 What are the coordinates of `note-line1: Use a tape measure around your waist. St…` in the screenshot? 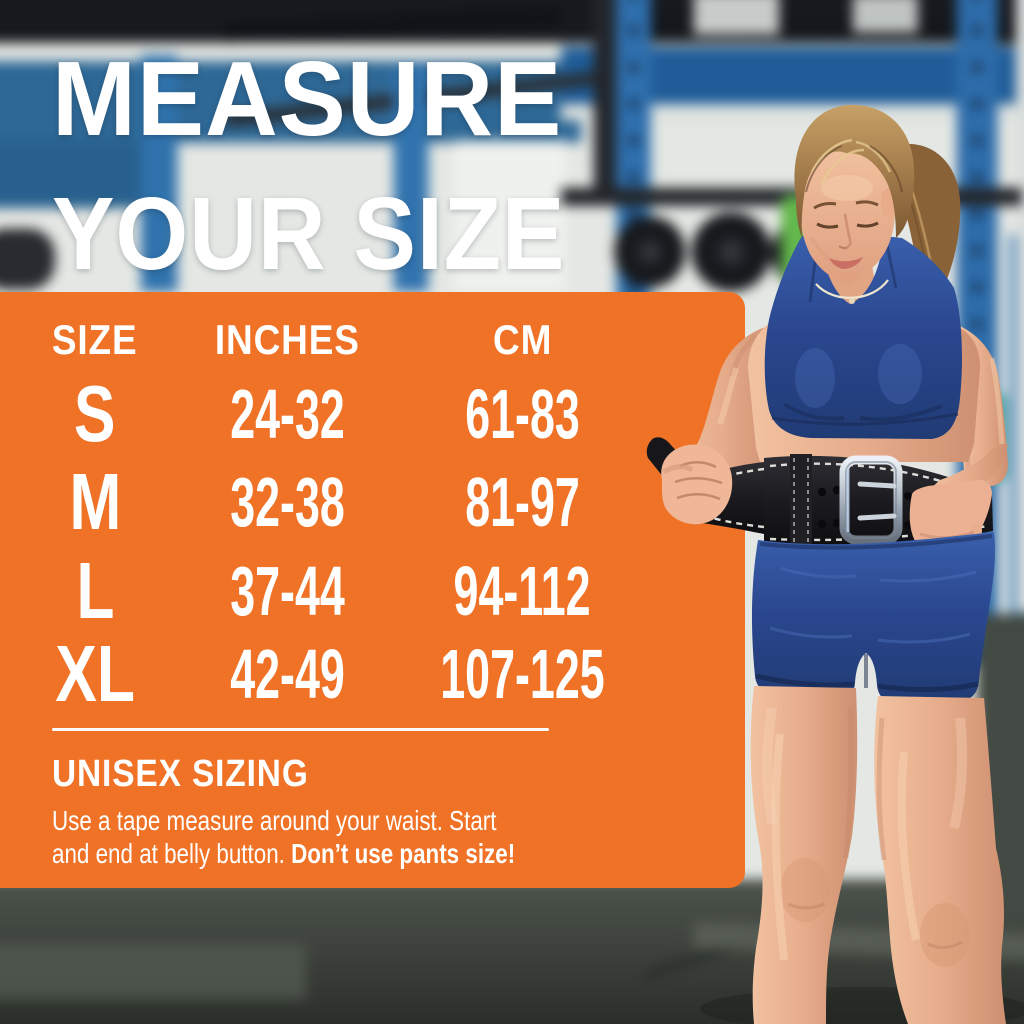 It's located at (341, 820).